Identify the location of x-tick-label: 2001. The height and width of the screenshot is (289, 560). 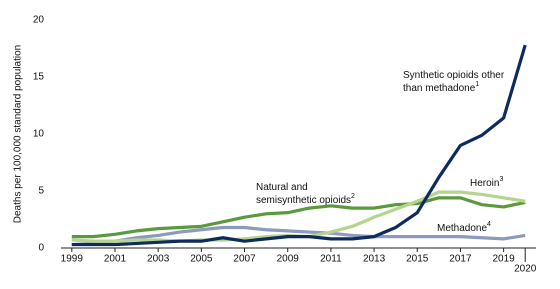
(115, 259).